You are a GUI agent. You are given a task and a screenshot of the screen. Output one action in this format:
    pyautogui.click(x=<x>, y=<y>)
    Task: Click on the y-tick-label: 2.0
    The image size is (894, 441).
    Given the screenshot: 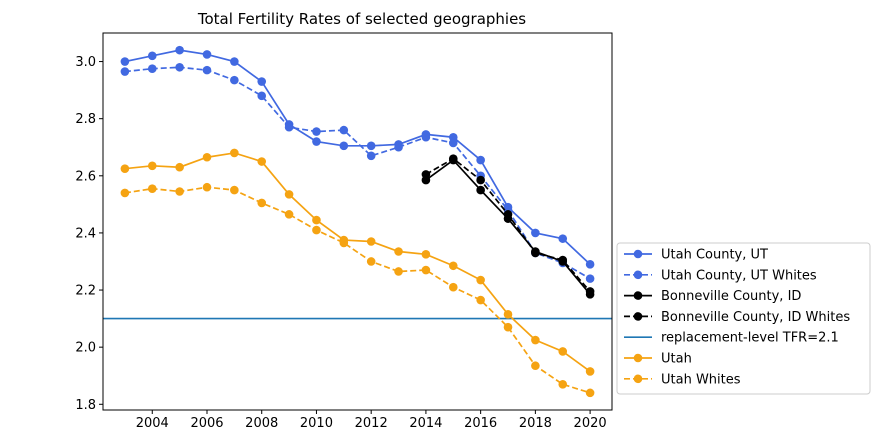 What is the action you would take?
    pyautogui.click(x=85, y=348)
    